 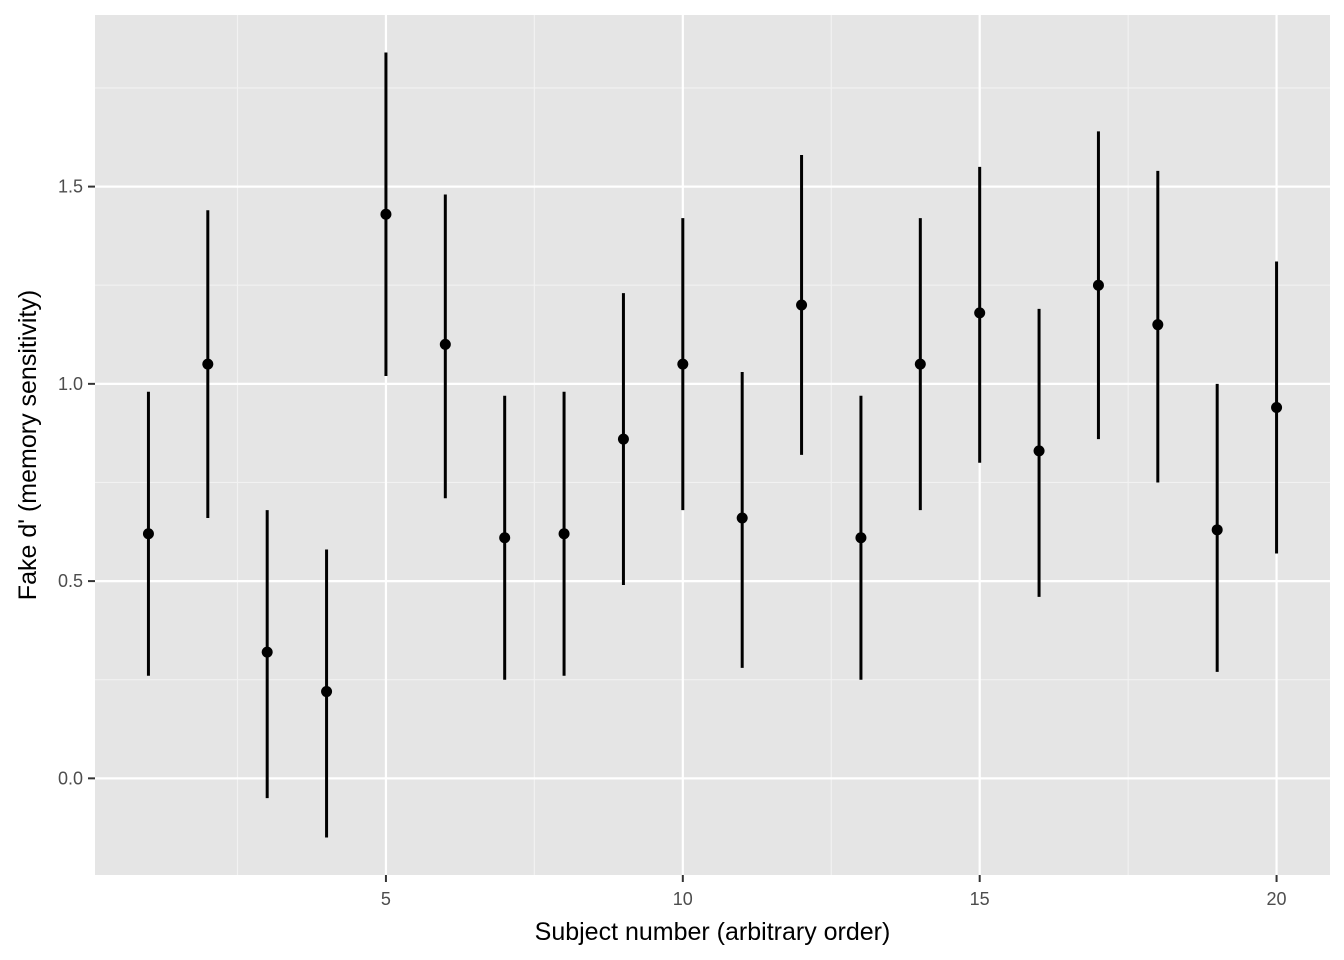 I want to click on x-tick-label: 15, so click(x=980, y=899).